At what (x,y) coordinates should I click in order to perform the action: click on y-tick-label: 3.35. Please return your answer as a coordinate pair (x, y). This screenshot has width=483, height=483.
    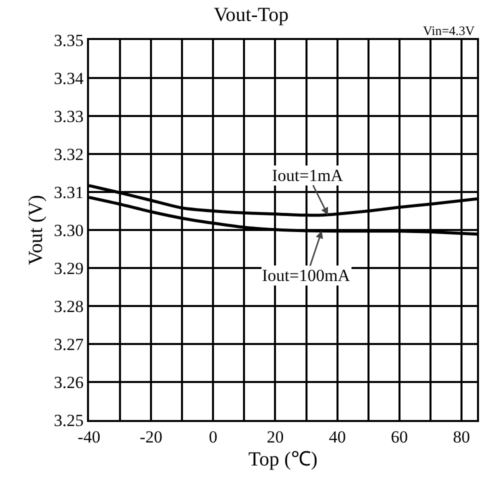
    Looking at the image, I should click on (69, 40).